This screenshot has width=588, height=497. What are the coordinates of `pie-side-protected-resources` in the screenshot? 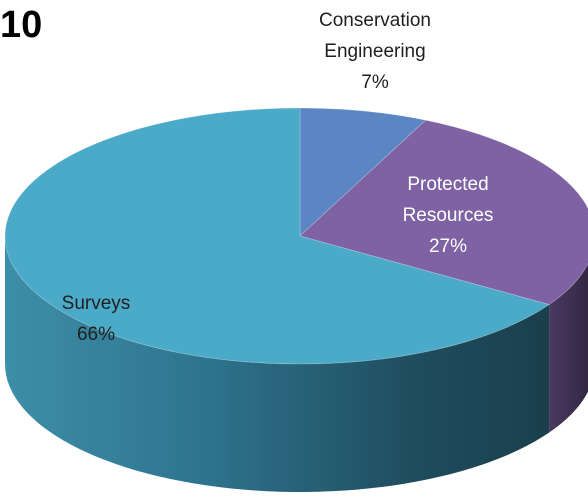 It's located at (568, 348).